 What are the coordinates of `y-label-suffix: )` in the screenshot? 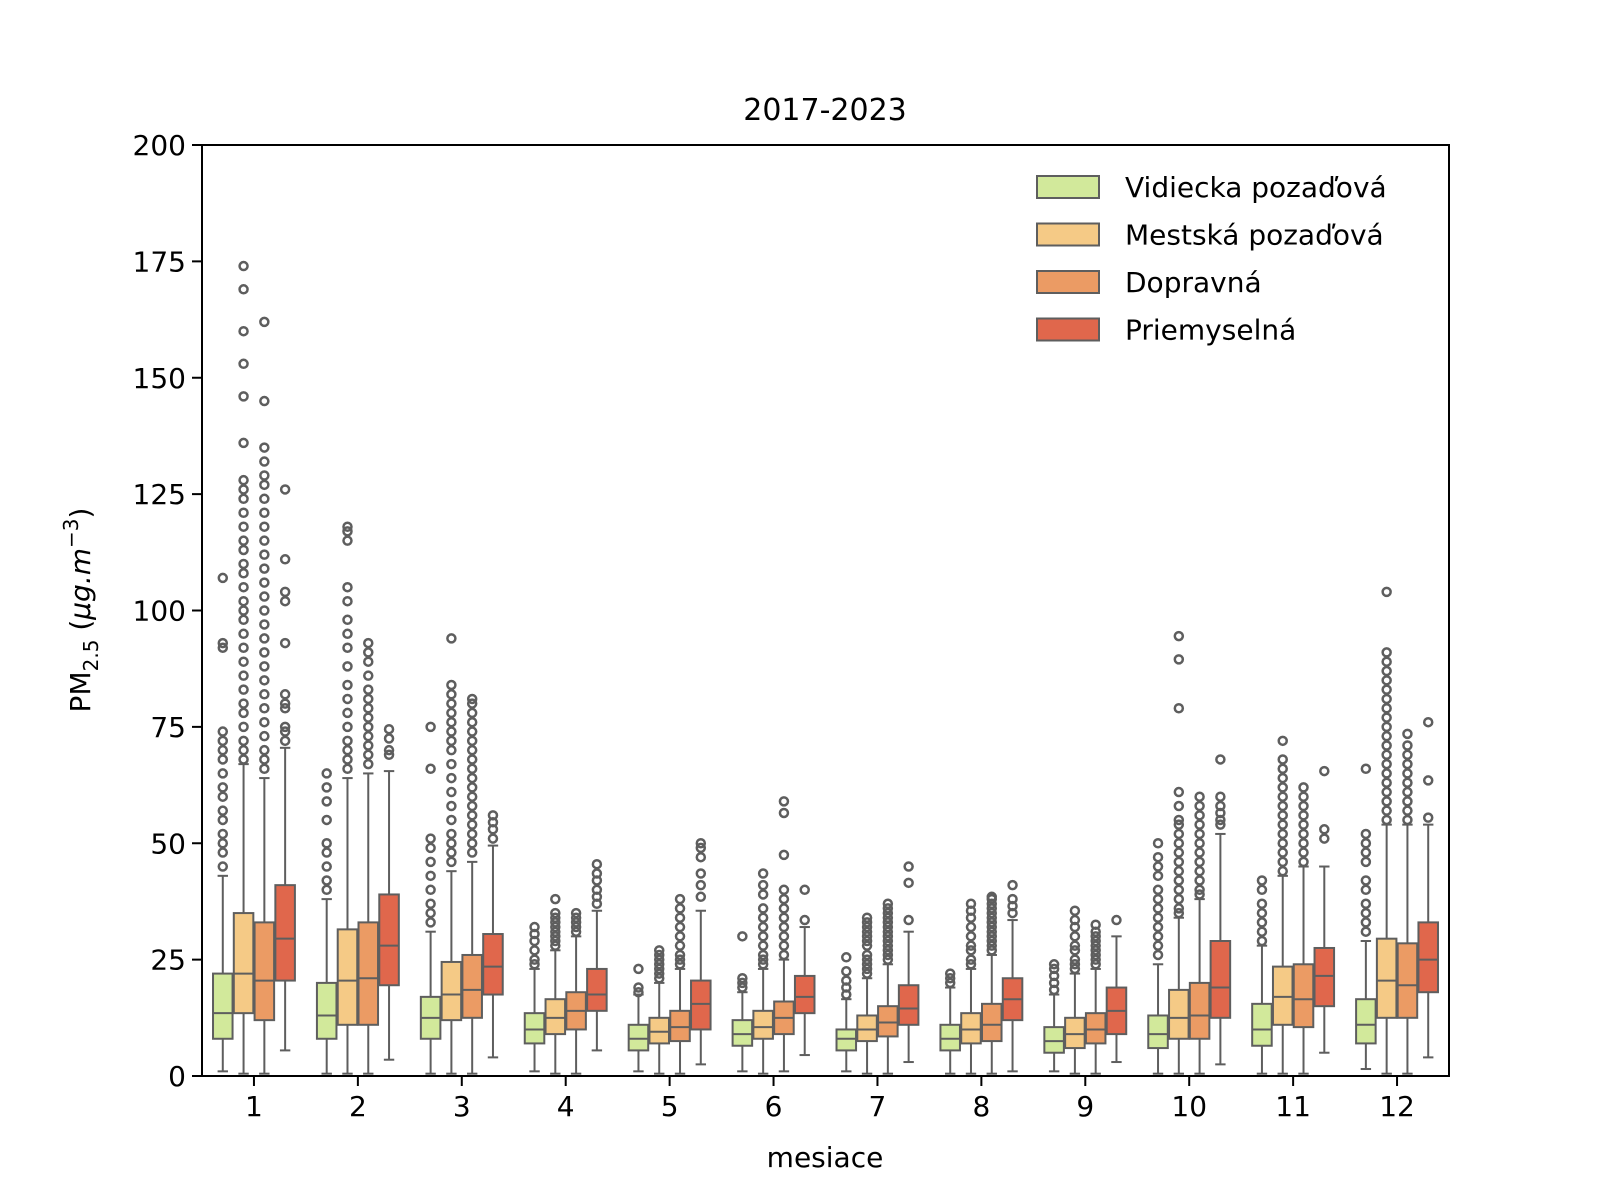 It's located at (80, 513).